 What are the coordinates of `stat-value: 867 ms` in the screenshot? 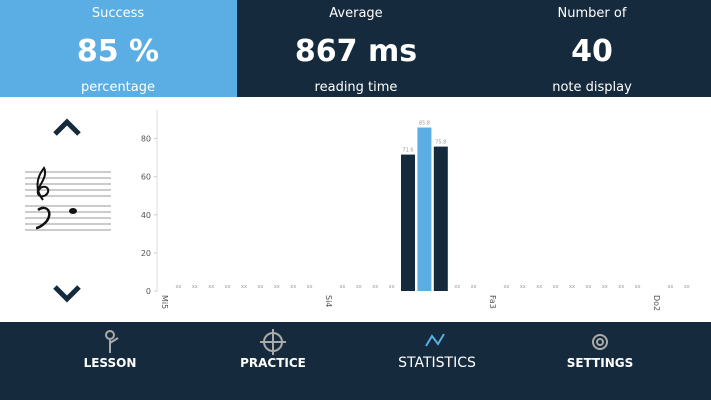 It's located at (356, 51).